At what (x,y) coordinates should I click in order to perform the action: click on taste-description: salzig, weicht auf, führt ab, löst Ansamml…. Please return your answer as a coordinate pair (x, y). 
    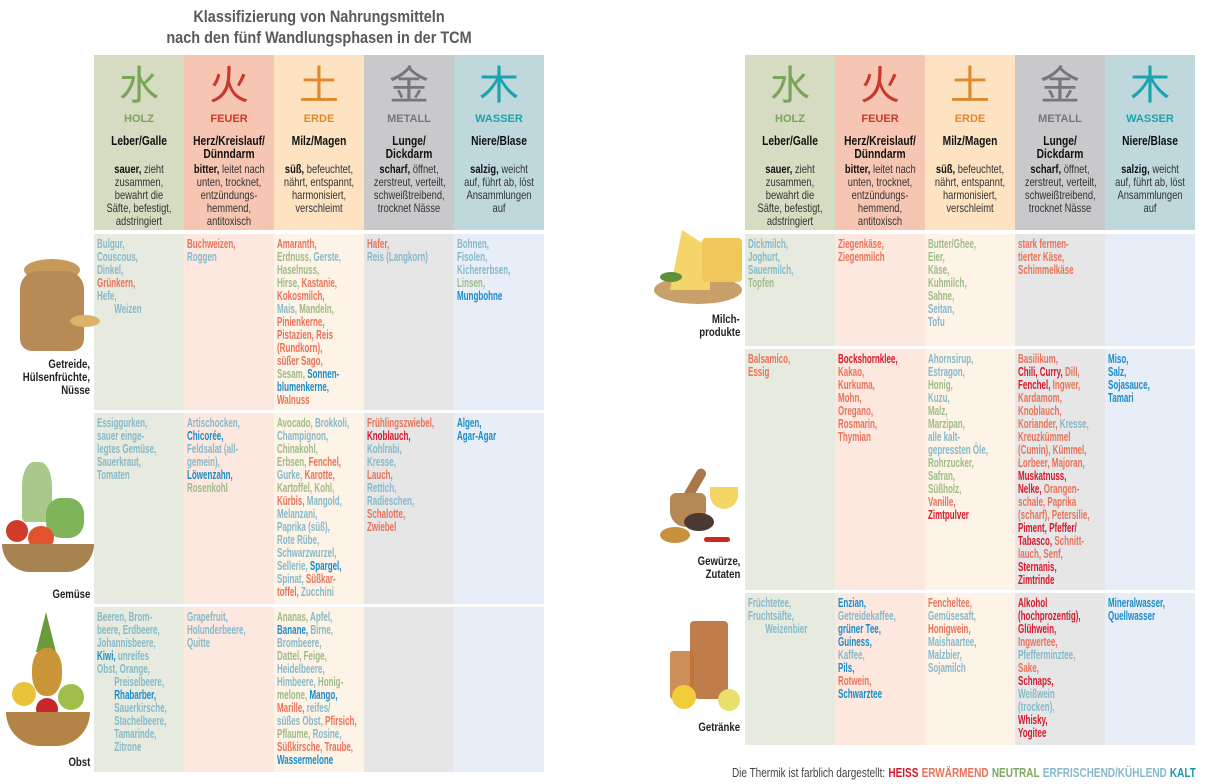
    Looking at the image, I should click on (1150, 189).